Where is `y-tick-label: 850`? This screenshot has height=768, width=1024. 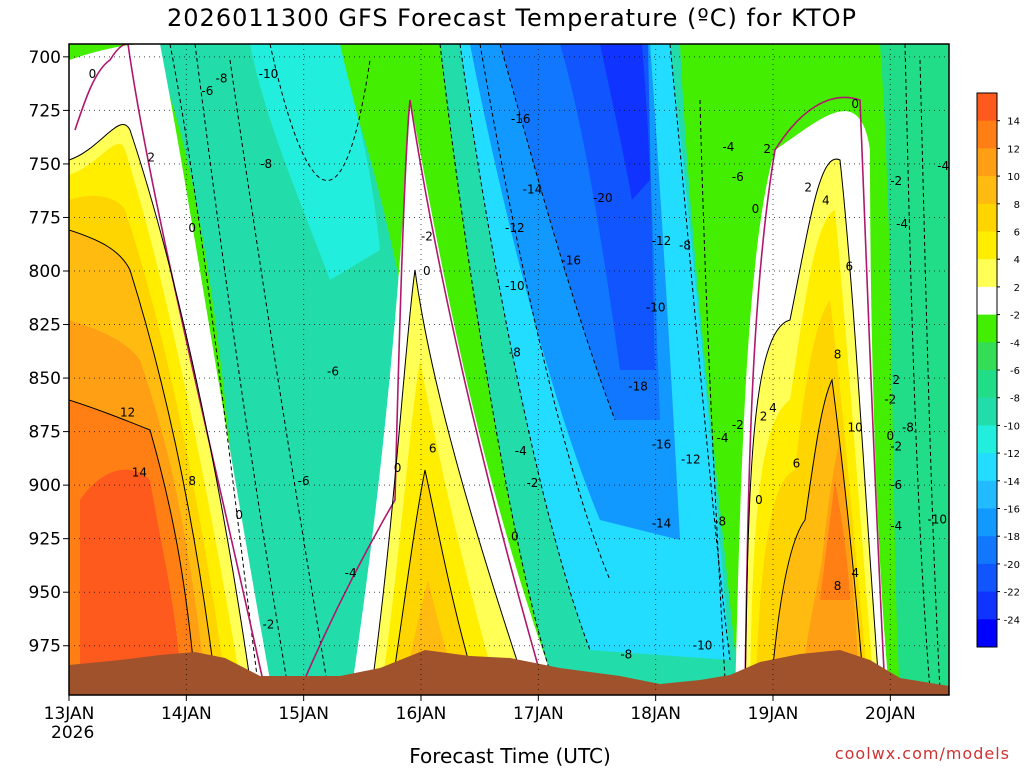 y-tick-label: 850 is located at coordinates (45, 379).